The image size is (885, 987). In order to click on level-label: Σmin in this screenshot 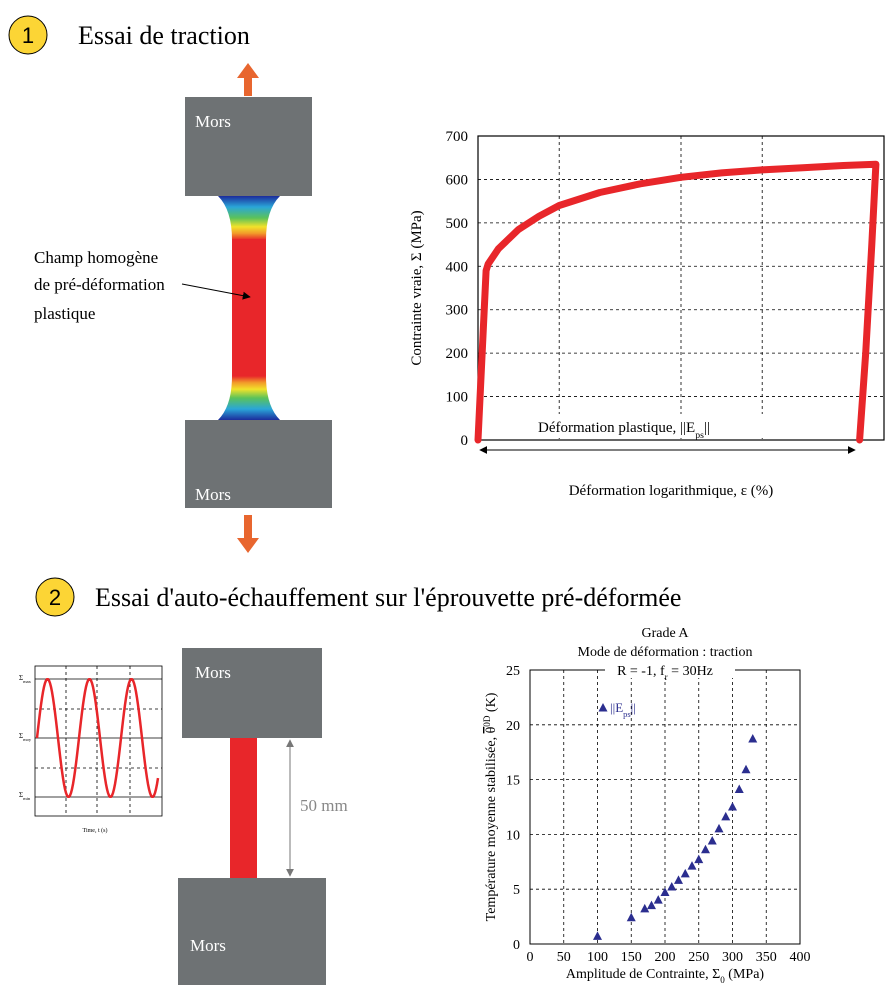, I will do `click(25, 796)`.